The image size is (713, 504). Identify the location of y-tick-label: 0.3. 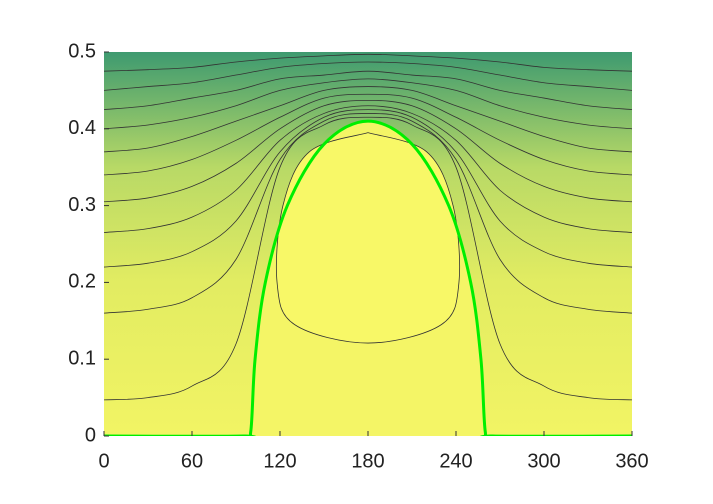
(82, 205).